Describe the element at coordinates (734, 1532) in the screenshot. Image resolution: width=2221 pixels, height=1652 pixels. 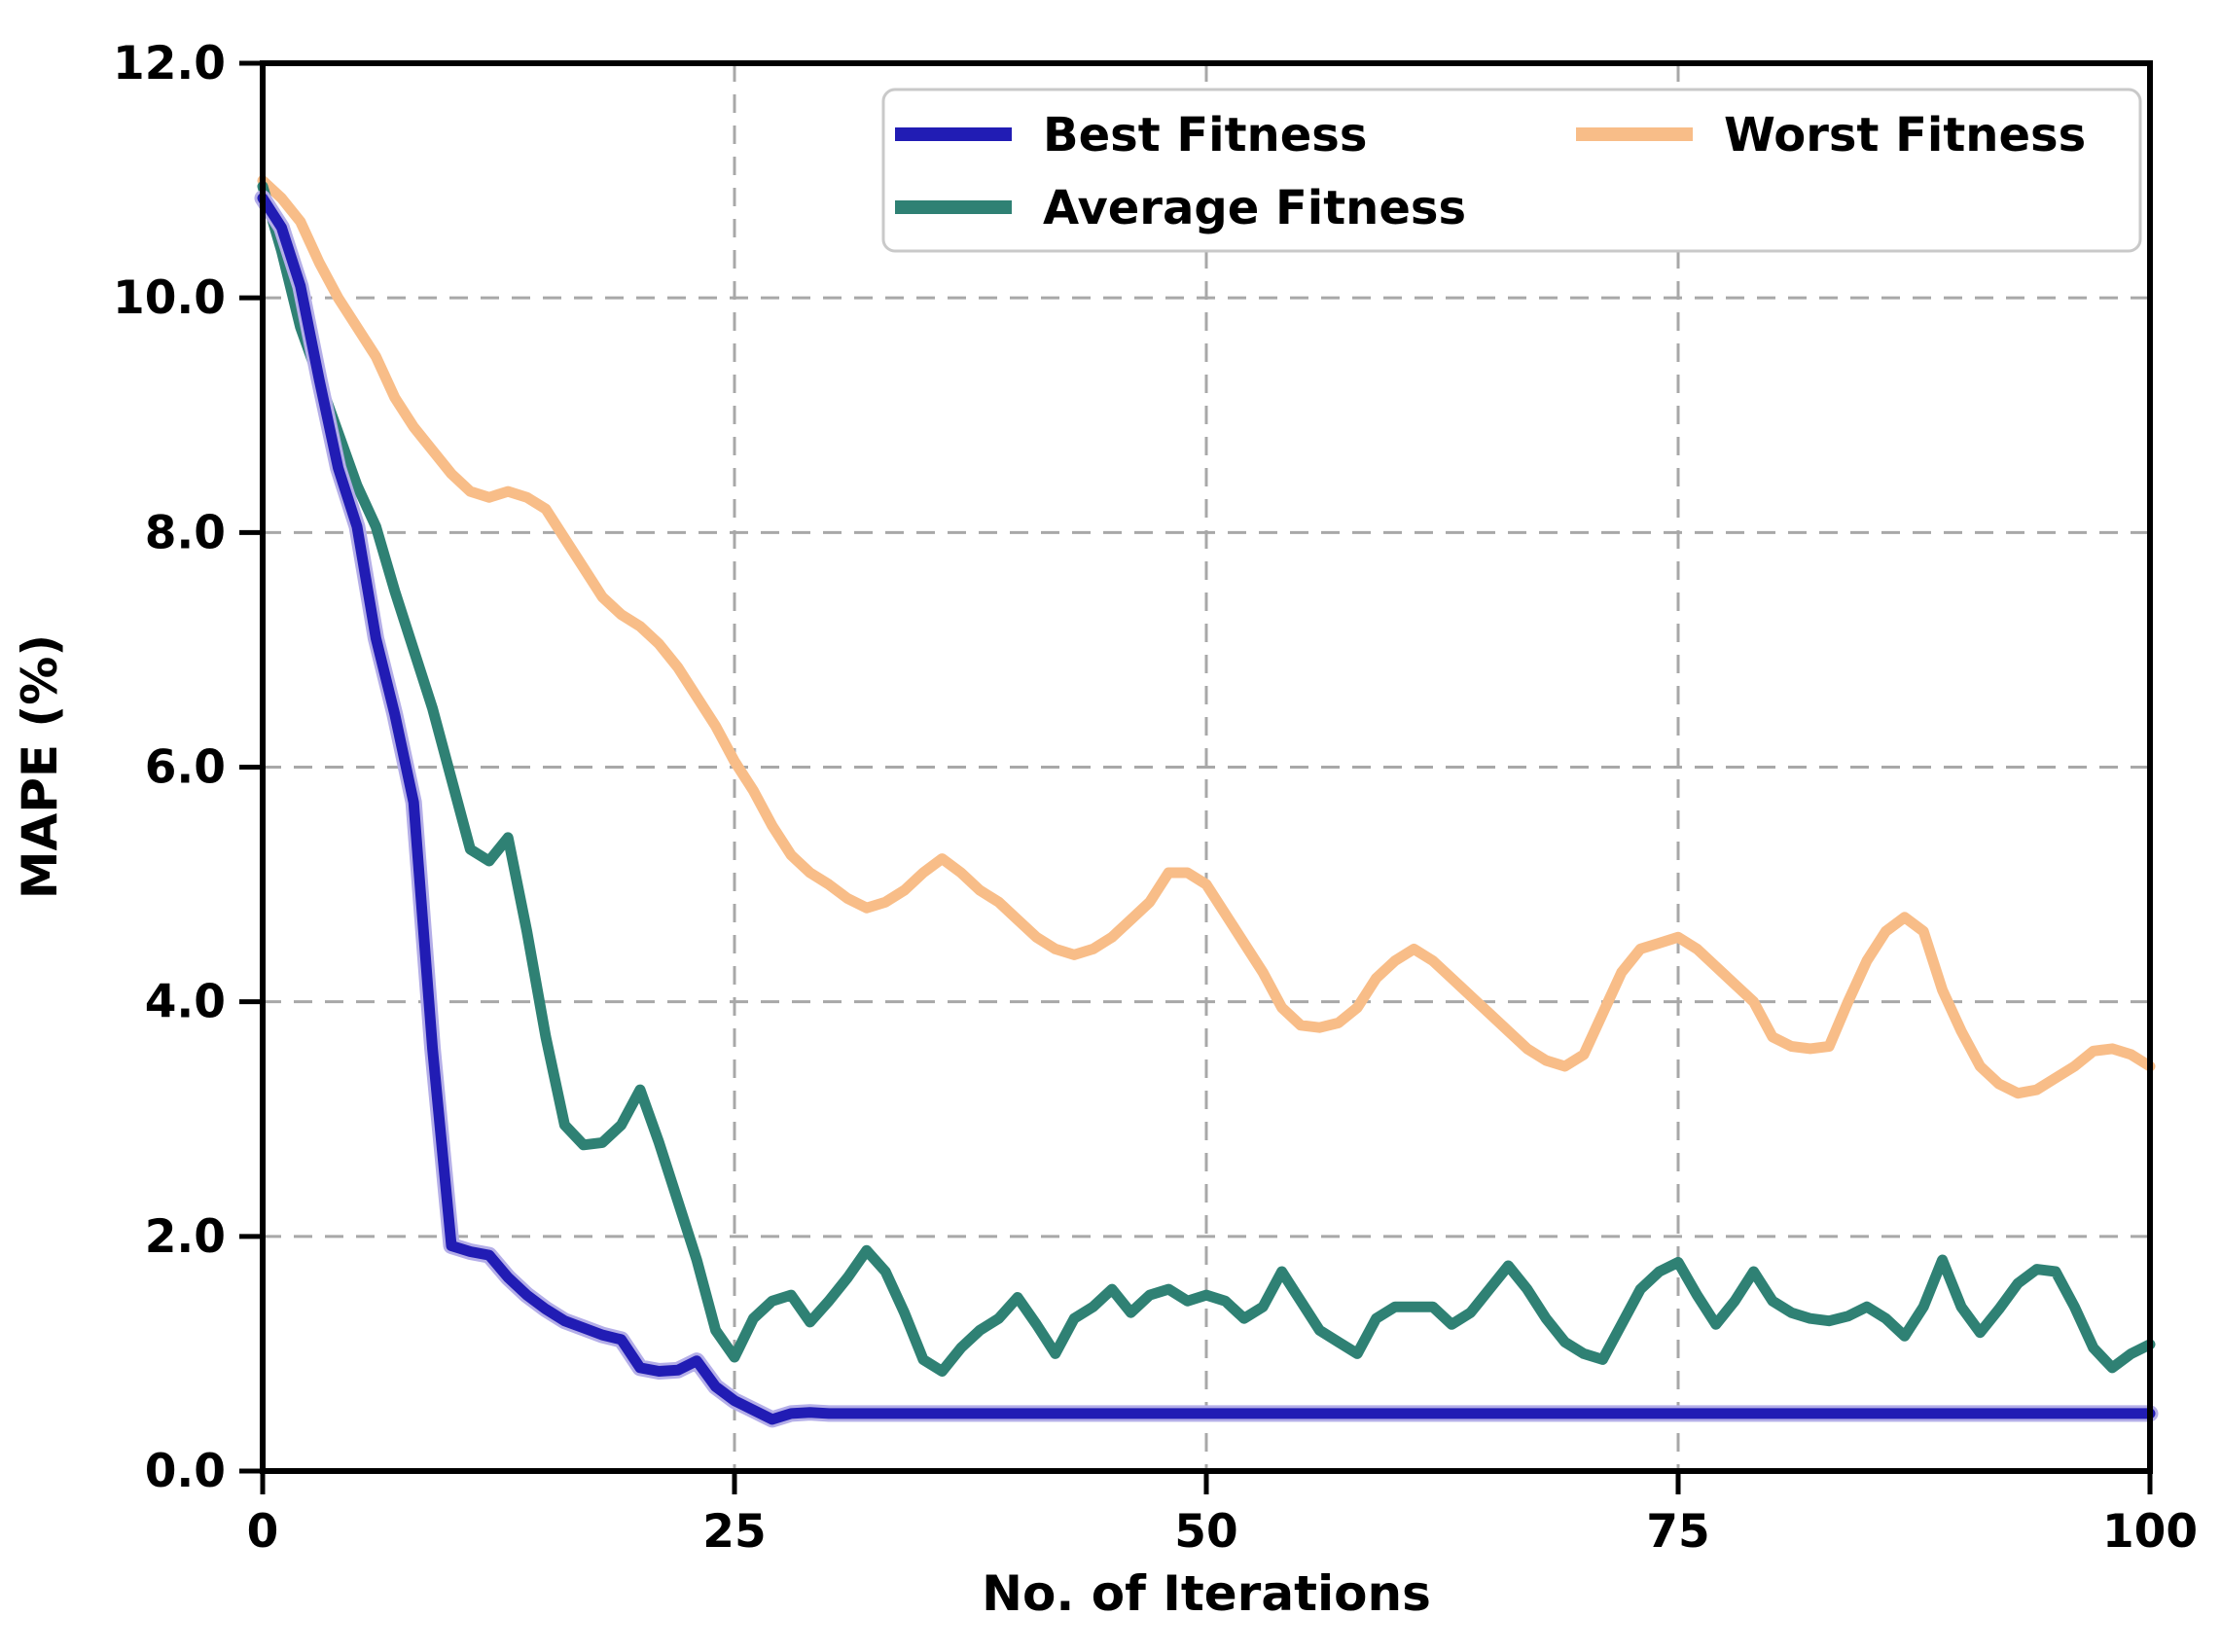
I see `x-tick-label: 25` at that location.